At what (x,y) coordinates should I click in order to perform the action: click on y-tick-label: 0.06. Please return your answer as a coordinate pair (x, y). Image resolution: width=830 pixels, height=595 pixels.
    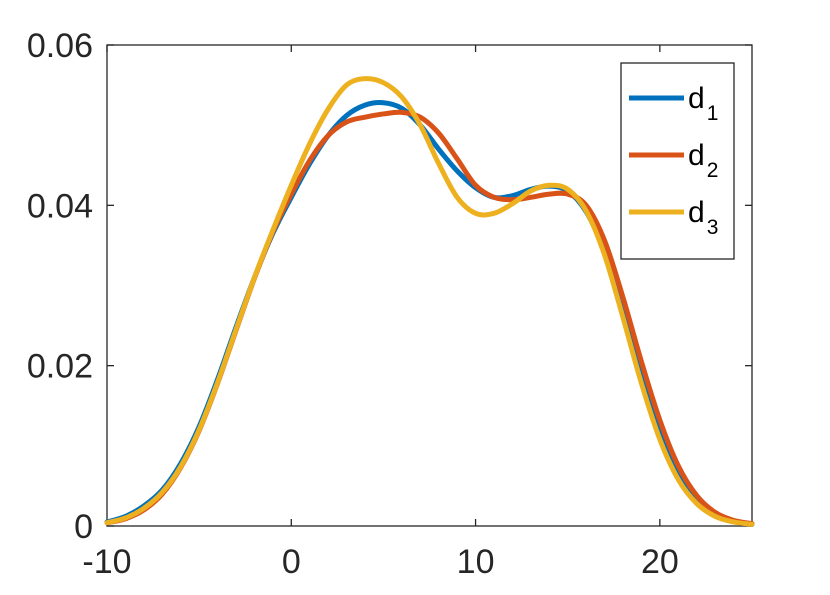
    Looking at the image, I should click on (60, 46).